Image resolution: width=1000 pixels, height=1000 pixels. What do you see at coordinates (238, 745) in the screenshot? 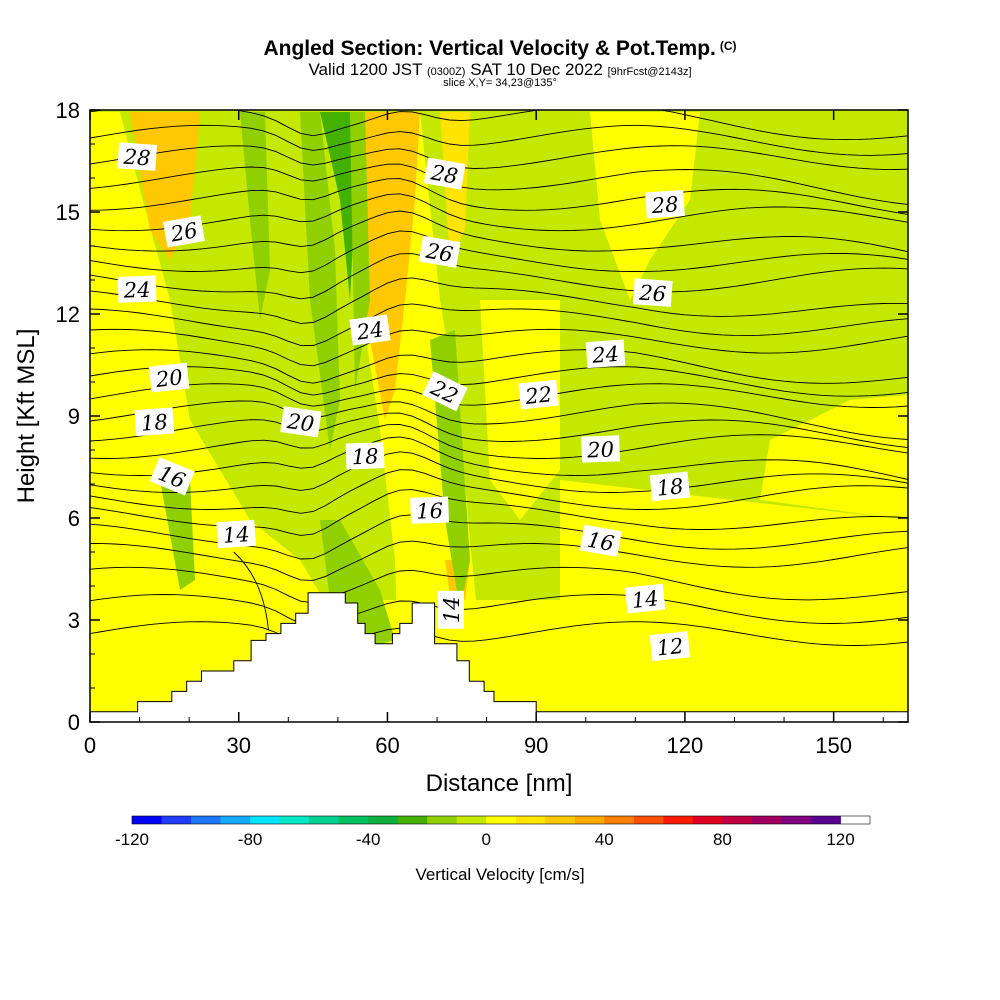
I see `x-tick-label: 30` at bounding box center [238, 745].